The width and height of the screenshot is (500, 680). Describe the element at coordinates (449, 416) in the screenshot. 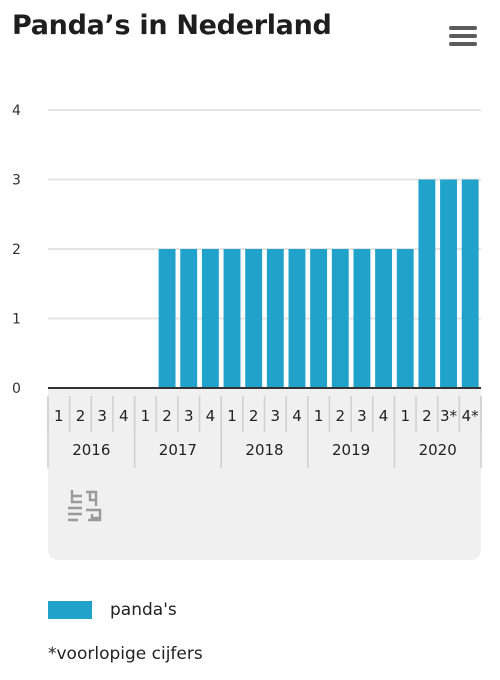

I see `x-tick-label: 3*` at that location.